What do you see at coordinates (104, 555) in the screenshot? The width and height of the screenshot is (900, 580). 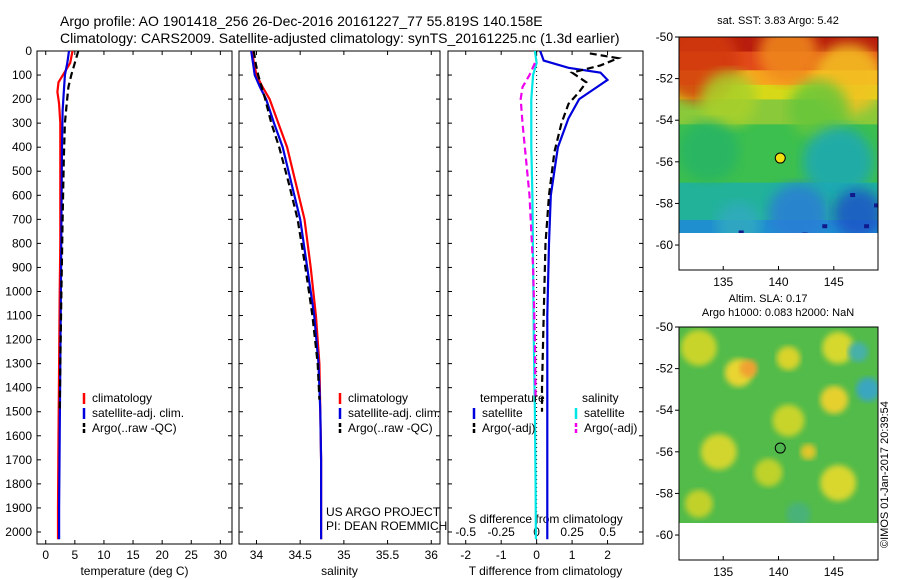 I see `x-tick-label: 10` at bounding box center [104, 555].